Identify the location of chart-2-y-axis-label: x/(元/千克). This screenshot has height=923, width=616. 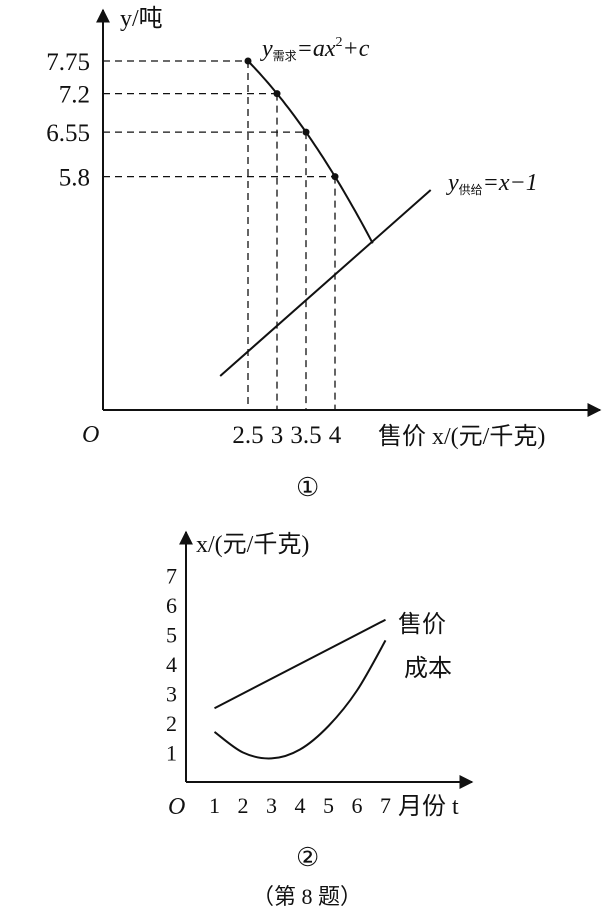
(252, 544).